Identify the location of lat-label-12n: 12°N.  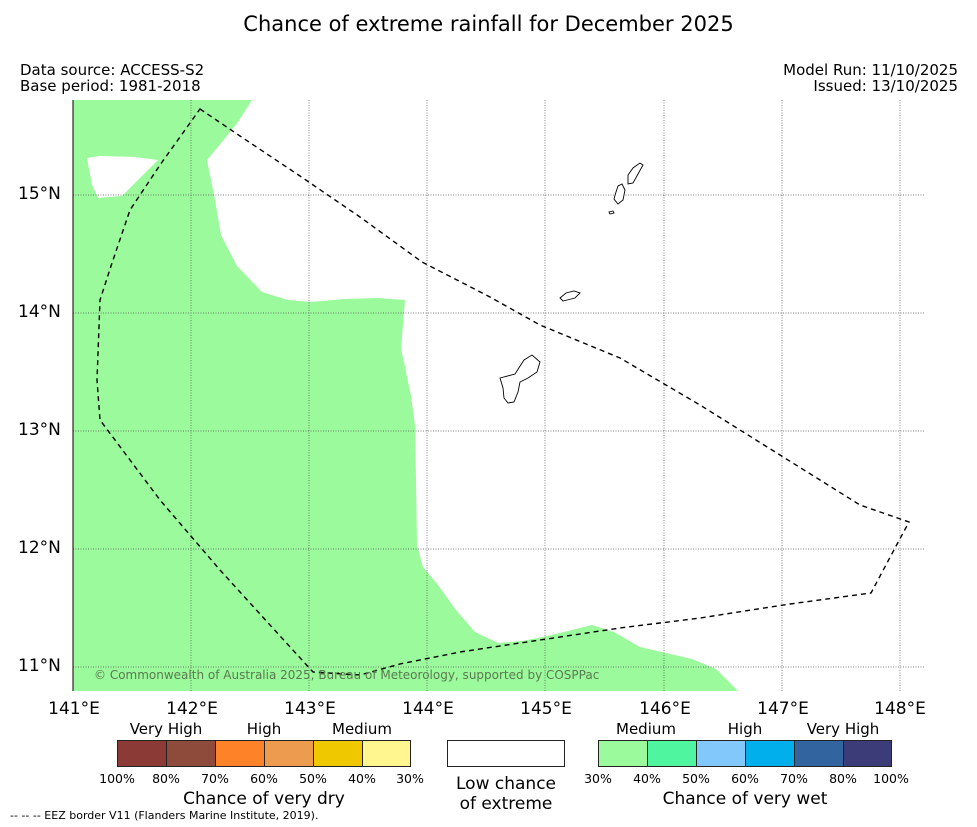
(39, 548).